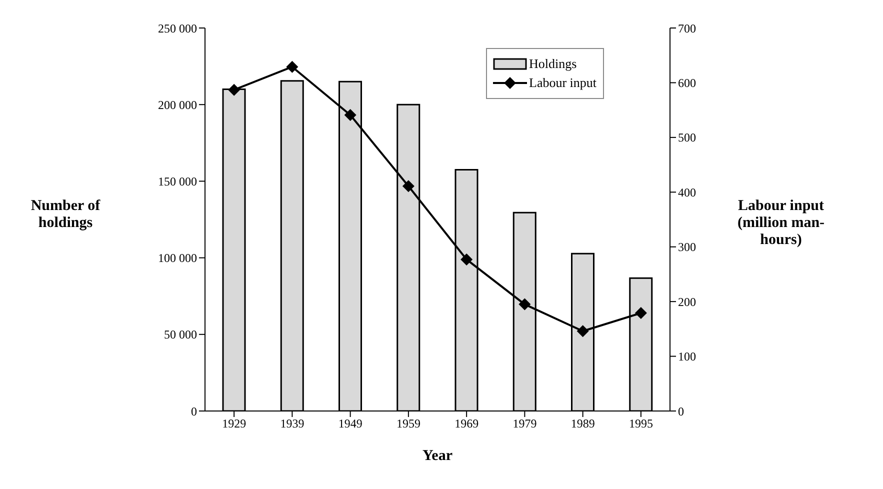 The image size is (883, 489). I want to click on y2-tick-label: 600, so click(687, 83).